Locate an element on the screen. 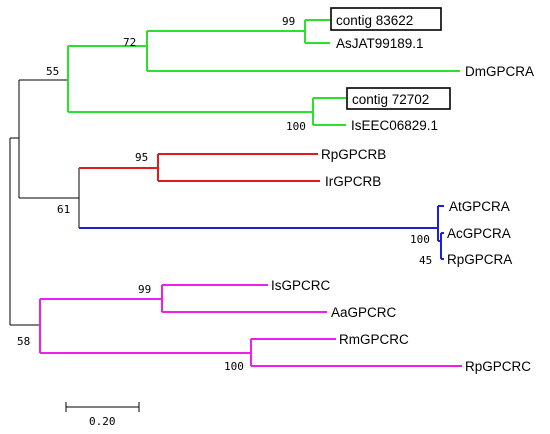 The height and width of the screenshot is (434, 550). support-99-contig83622: 99 is located at coordinates (288, 21).